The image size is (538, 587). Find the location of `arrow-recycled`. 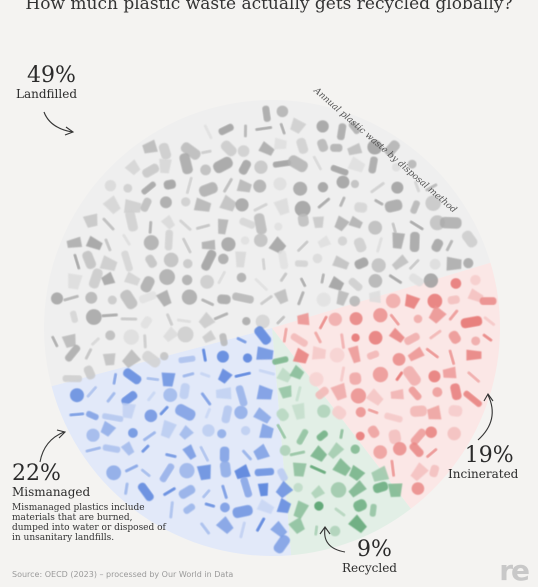

arrow-recycled is located at coordinates (335, 540).